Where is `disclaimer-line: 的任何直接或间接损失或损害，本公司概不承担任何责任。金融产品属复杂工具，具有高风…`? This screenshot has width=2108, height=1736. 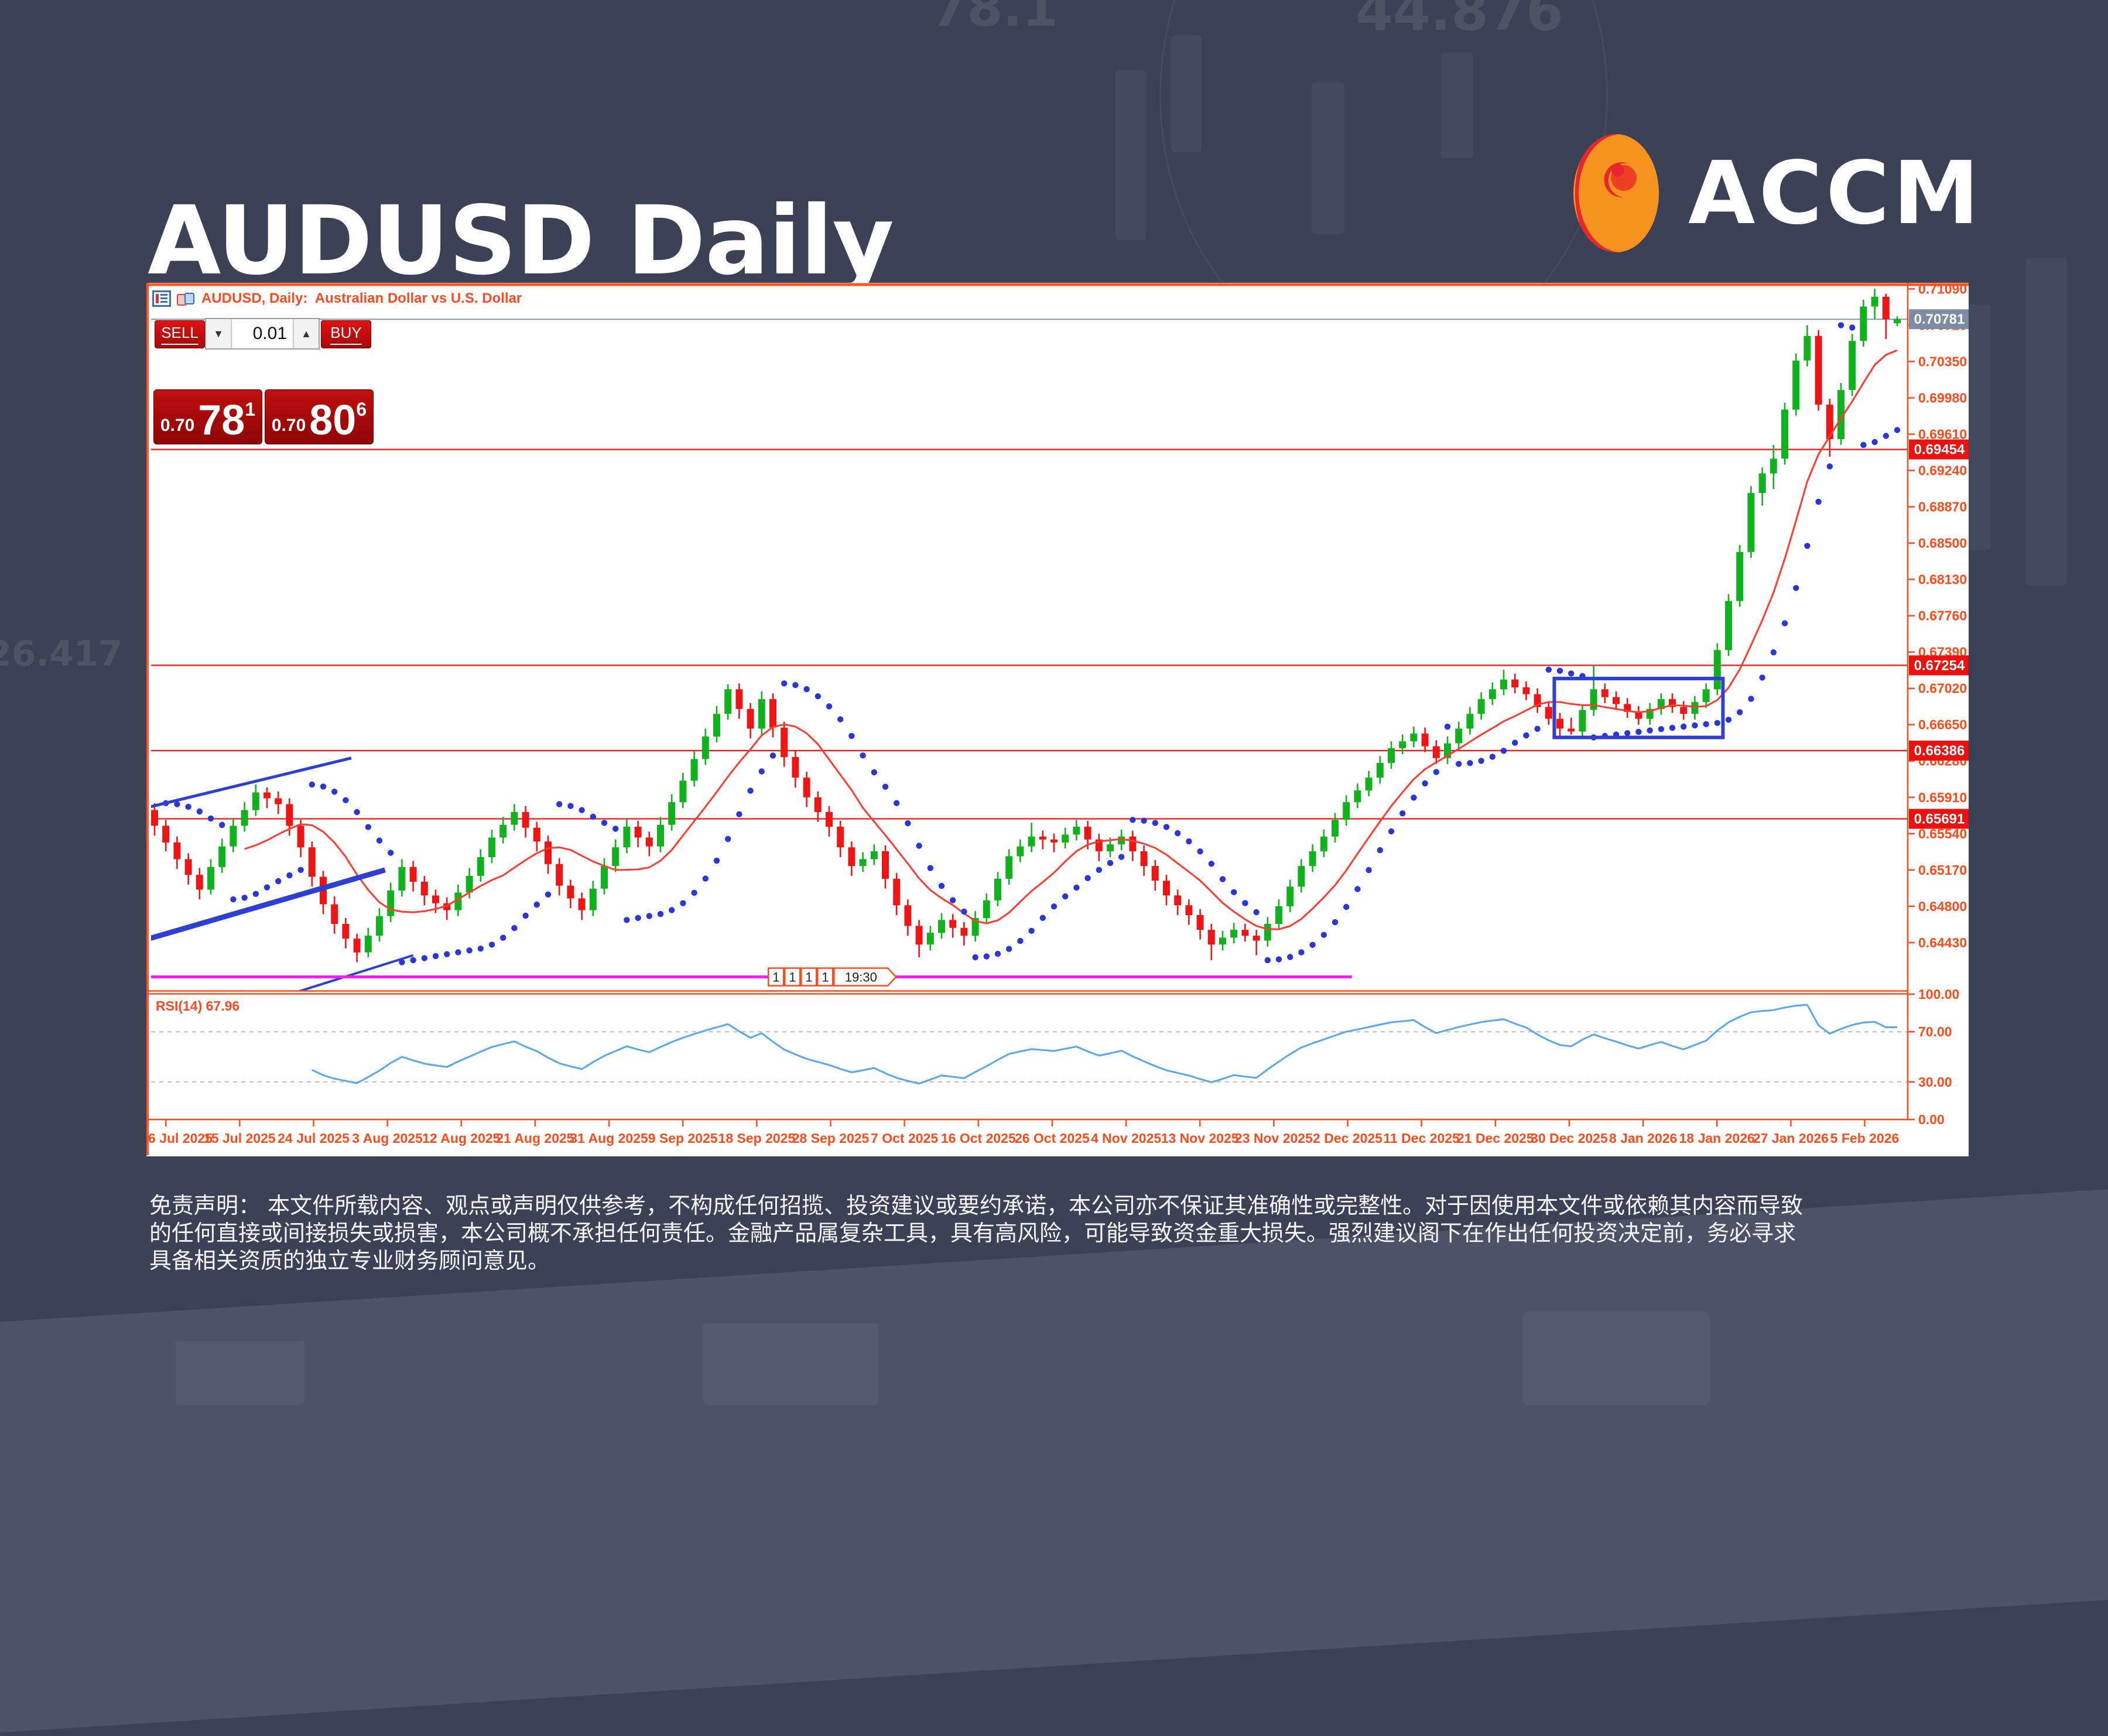
disclaimer-line: 的任何直接或间接损失或损害，本公司概不承担任何责任。金融产品属复杂工具，具有高风… is located at coordinates (972, 1233).